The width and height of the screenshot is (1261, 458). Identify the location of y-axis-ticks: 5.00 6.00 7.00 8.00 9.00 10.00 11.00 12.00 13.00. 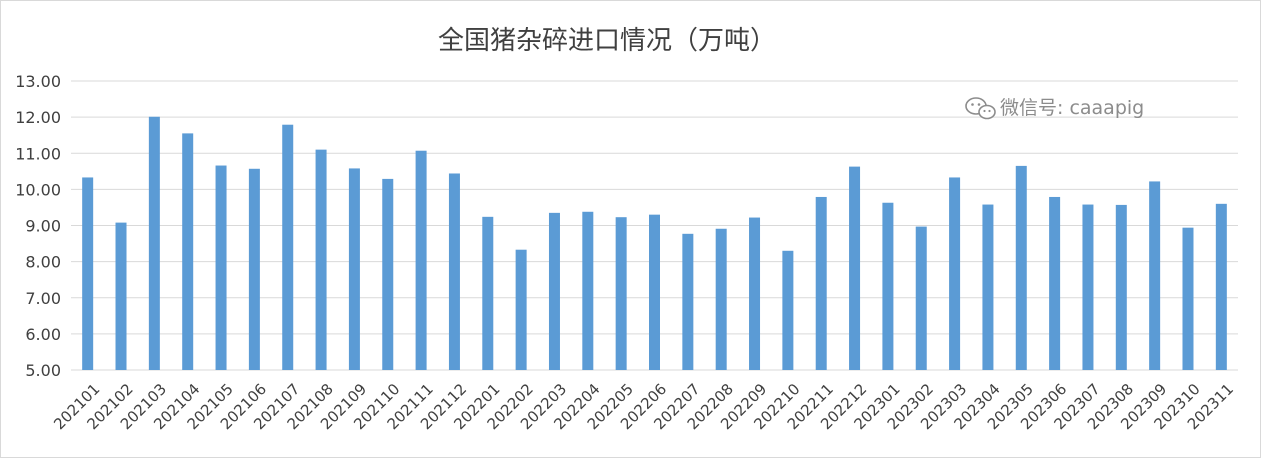
(38, 226).